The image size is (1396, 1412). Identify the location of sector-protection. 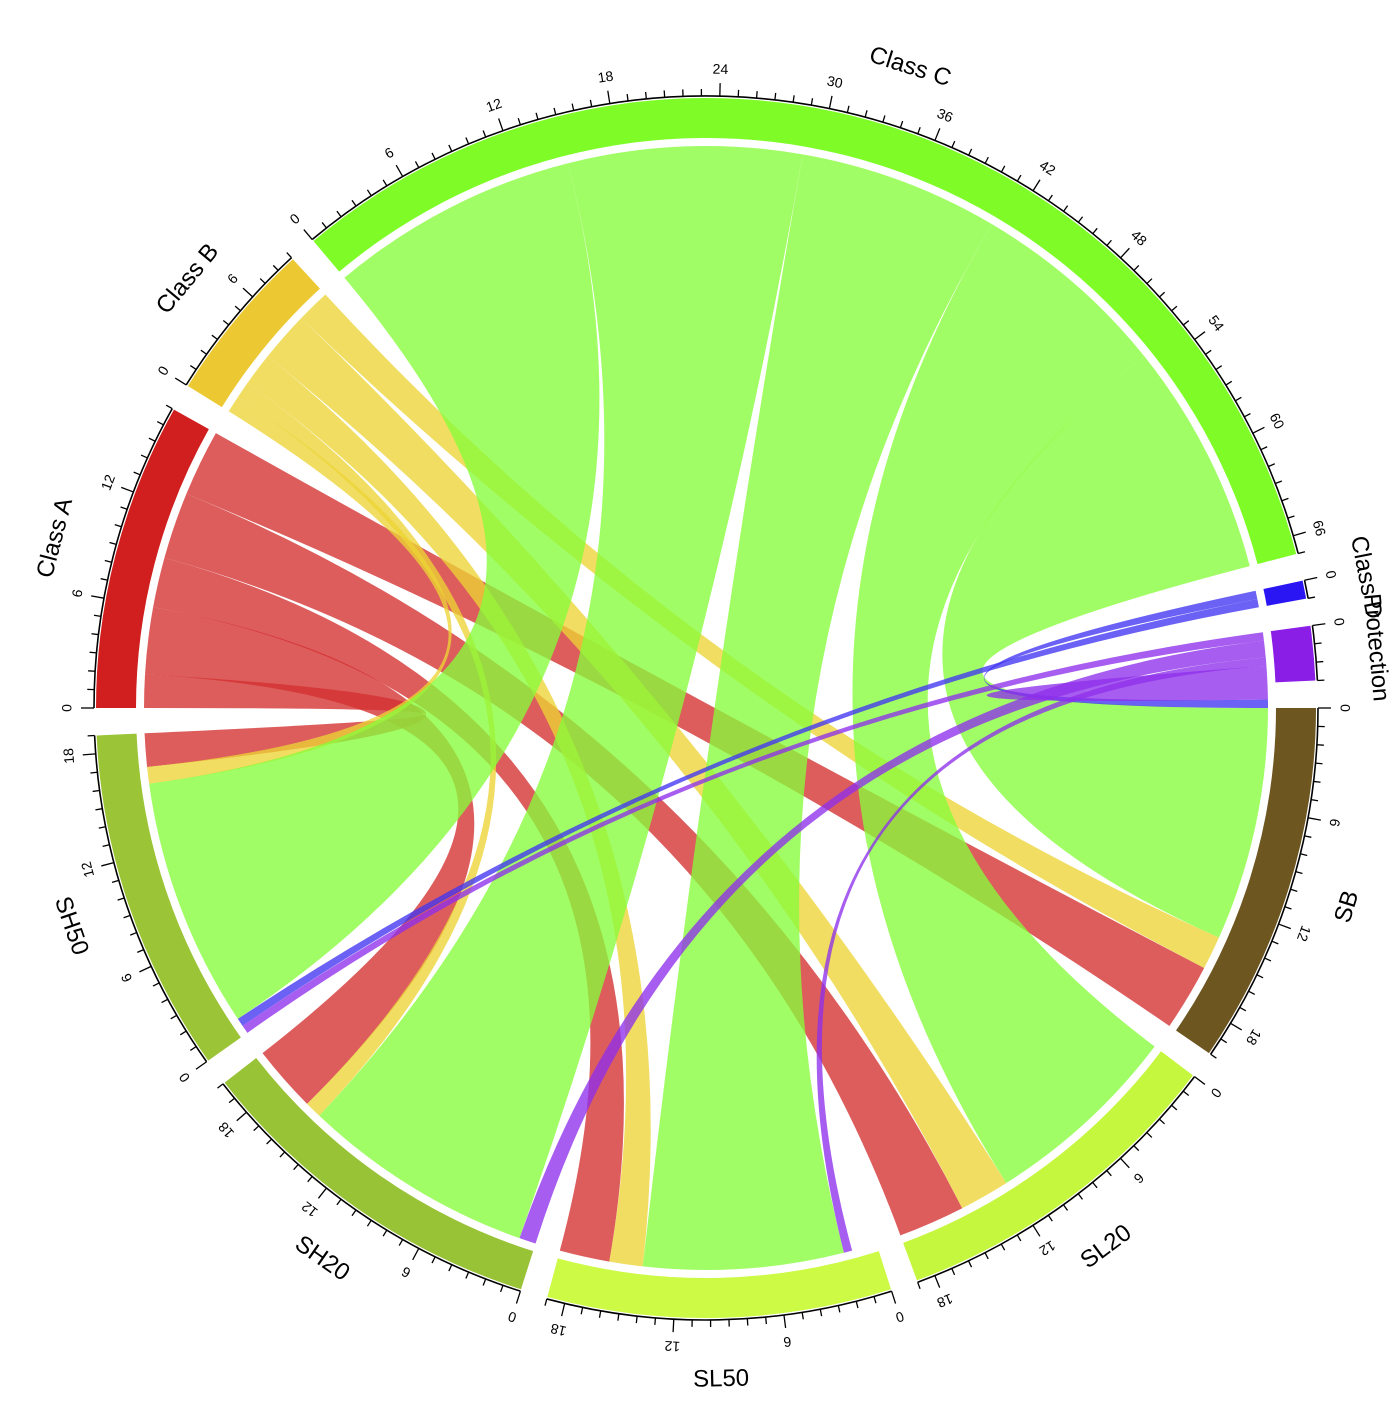
(1293, 654).